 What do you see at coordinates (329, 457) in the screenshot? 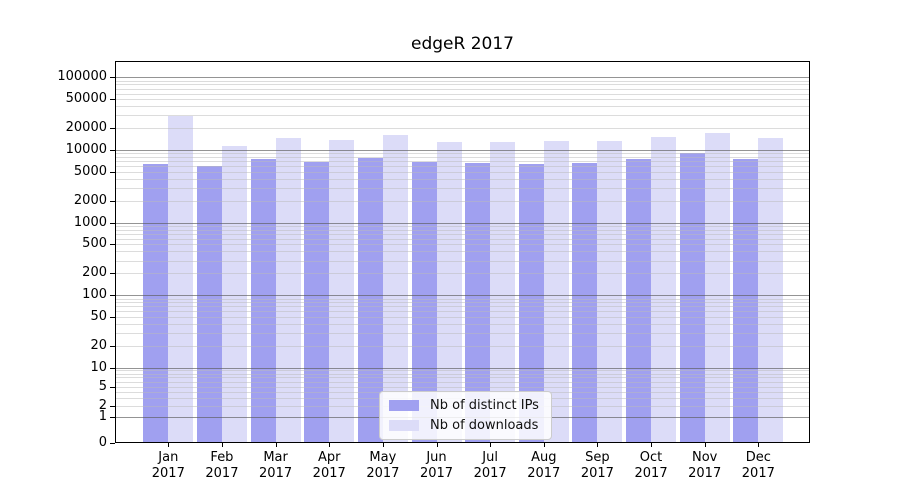
I see `x-axis-tick-label: Apr` at bounding box center [329, 457].